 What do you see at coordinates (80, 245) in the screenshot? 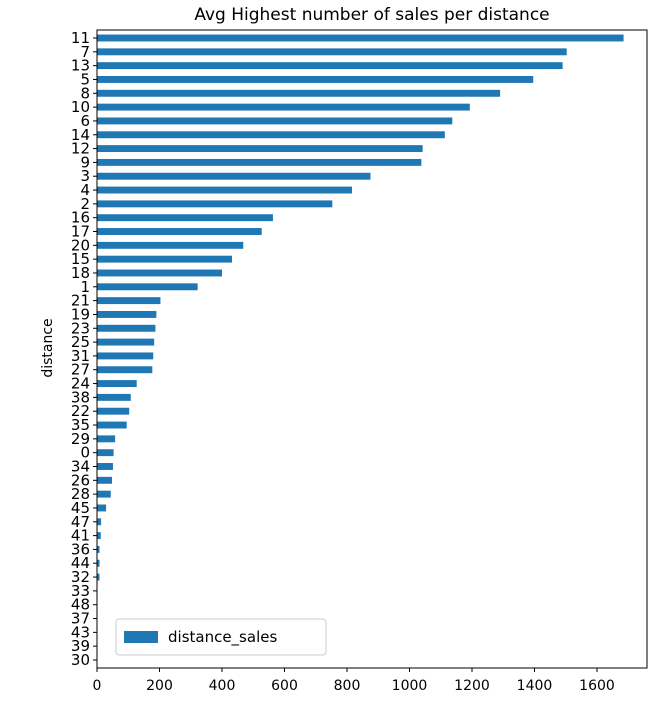
I see `y-tick-label: 20` at bounding box center [80, 245].